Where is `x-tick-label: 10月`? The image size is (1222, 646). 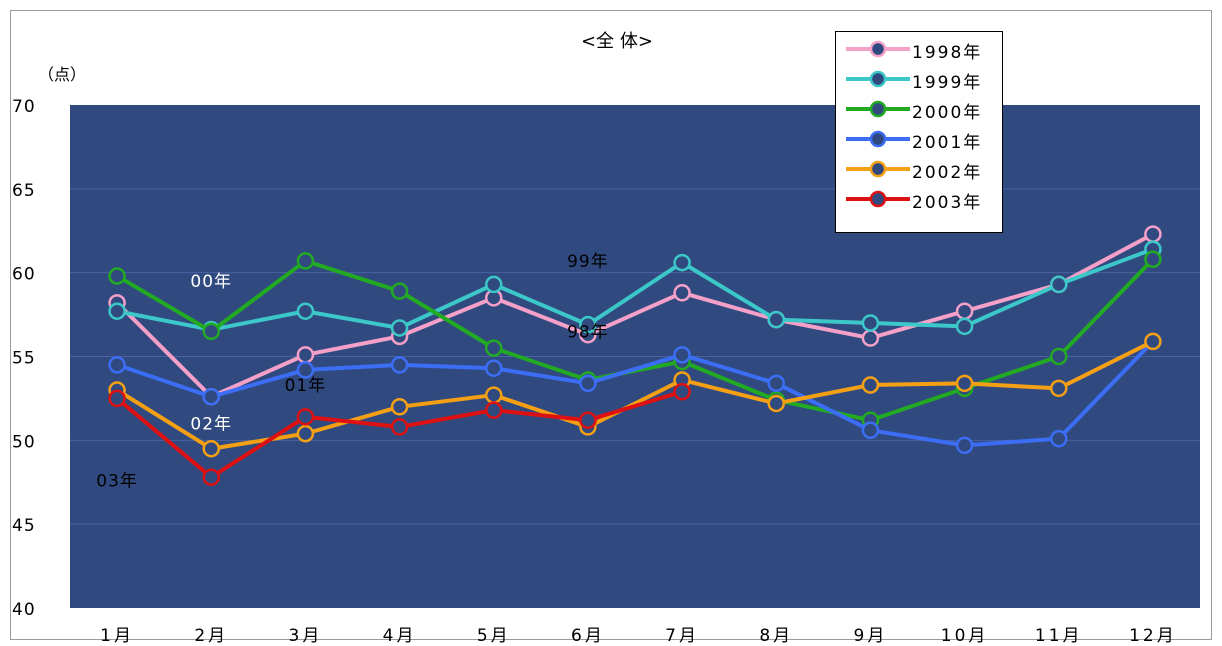
x-tick-label: 10月 is located at coordinates (965, 636).